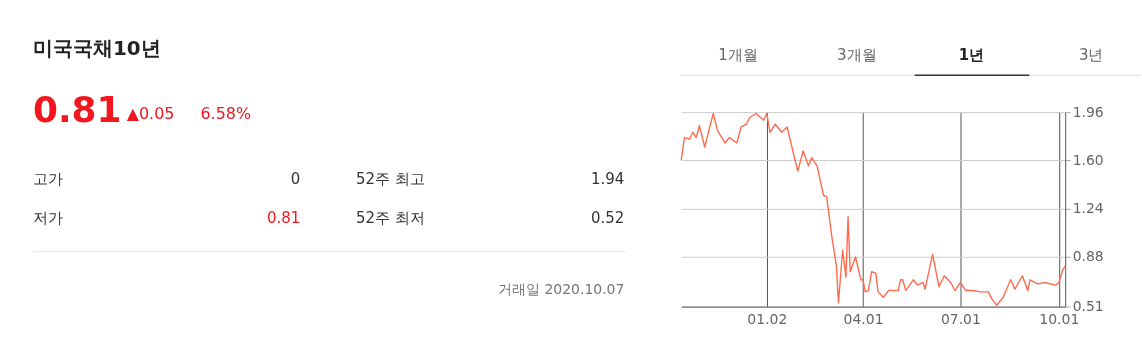  I want to click on y-tick-label: 1.24, so click(1088, 208).